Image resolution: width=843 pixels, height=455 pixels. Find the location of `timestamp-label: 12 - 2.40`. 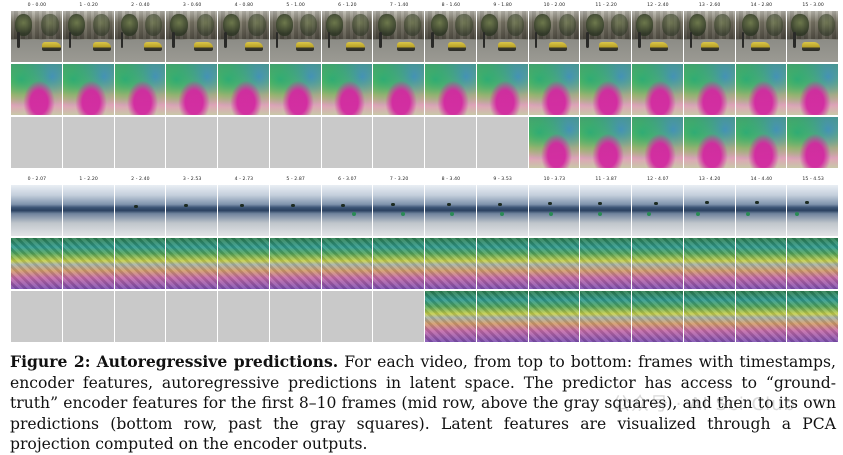

timestamp-label: 12 - 2.40 is located at coordinates (658, 5).